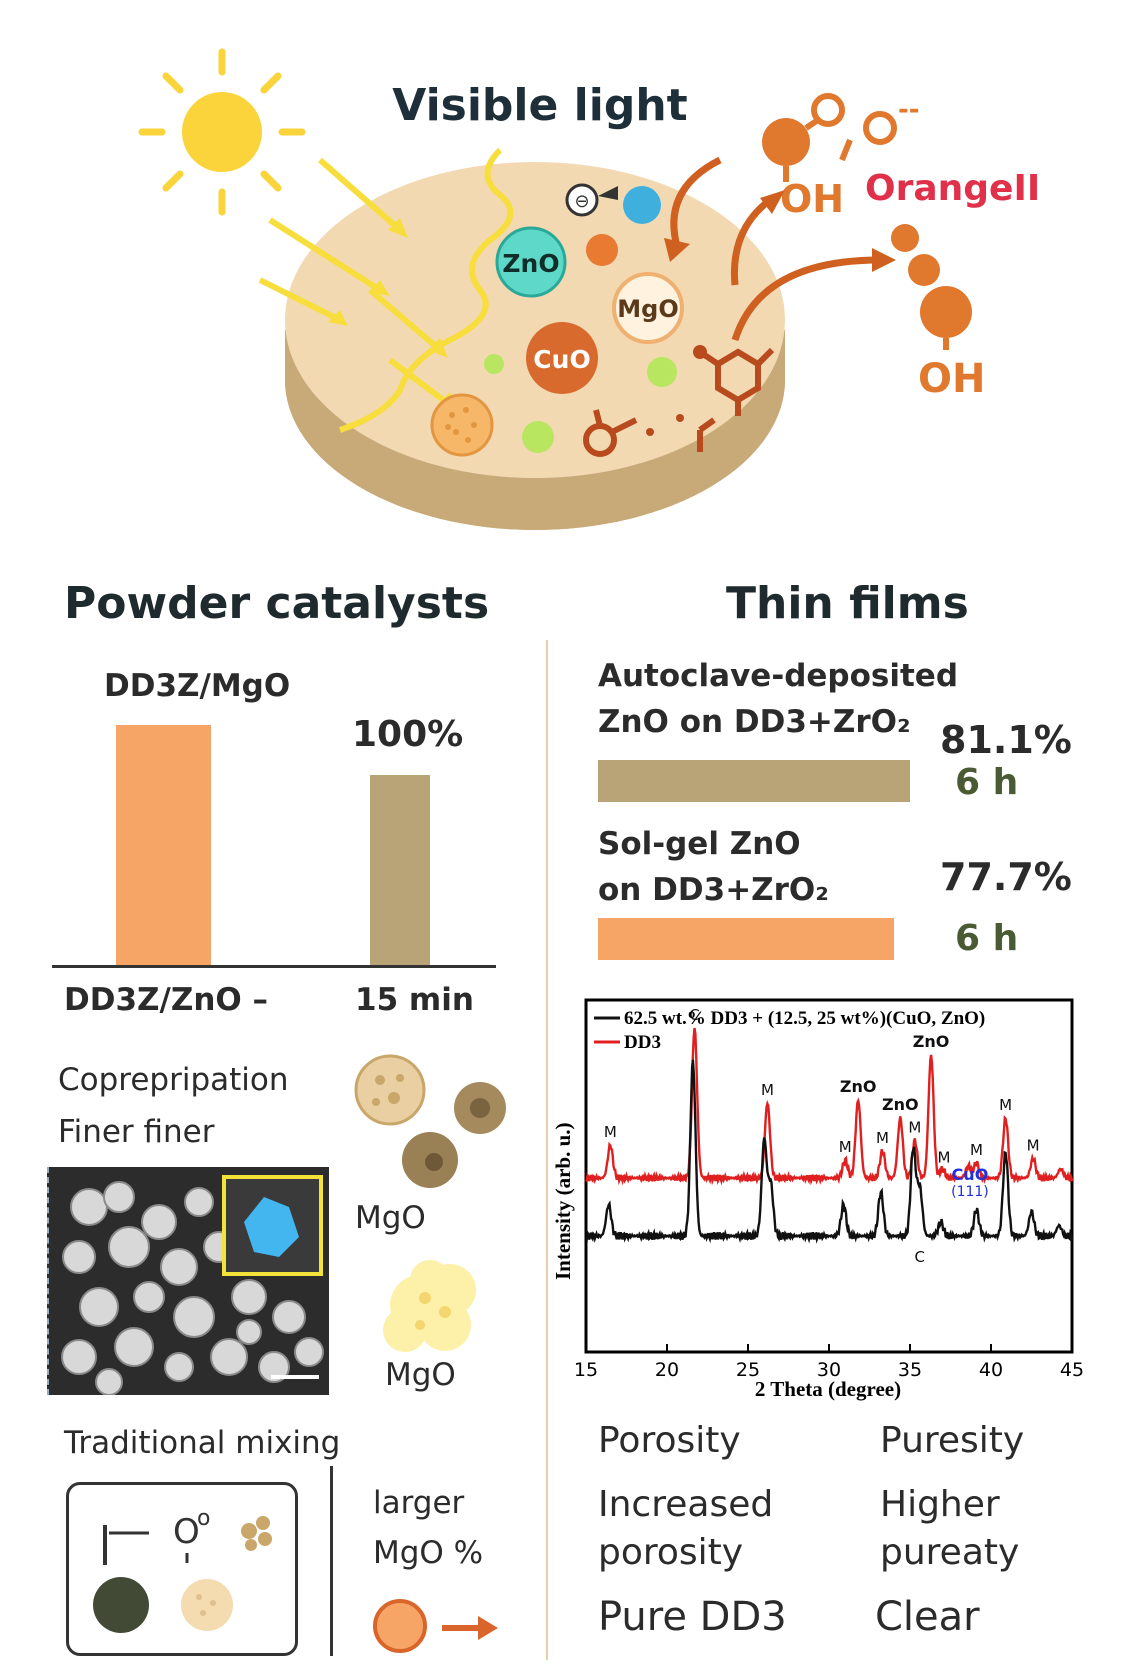  I want to click on traditional-mixing-box: O o, so click(182, 1569).